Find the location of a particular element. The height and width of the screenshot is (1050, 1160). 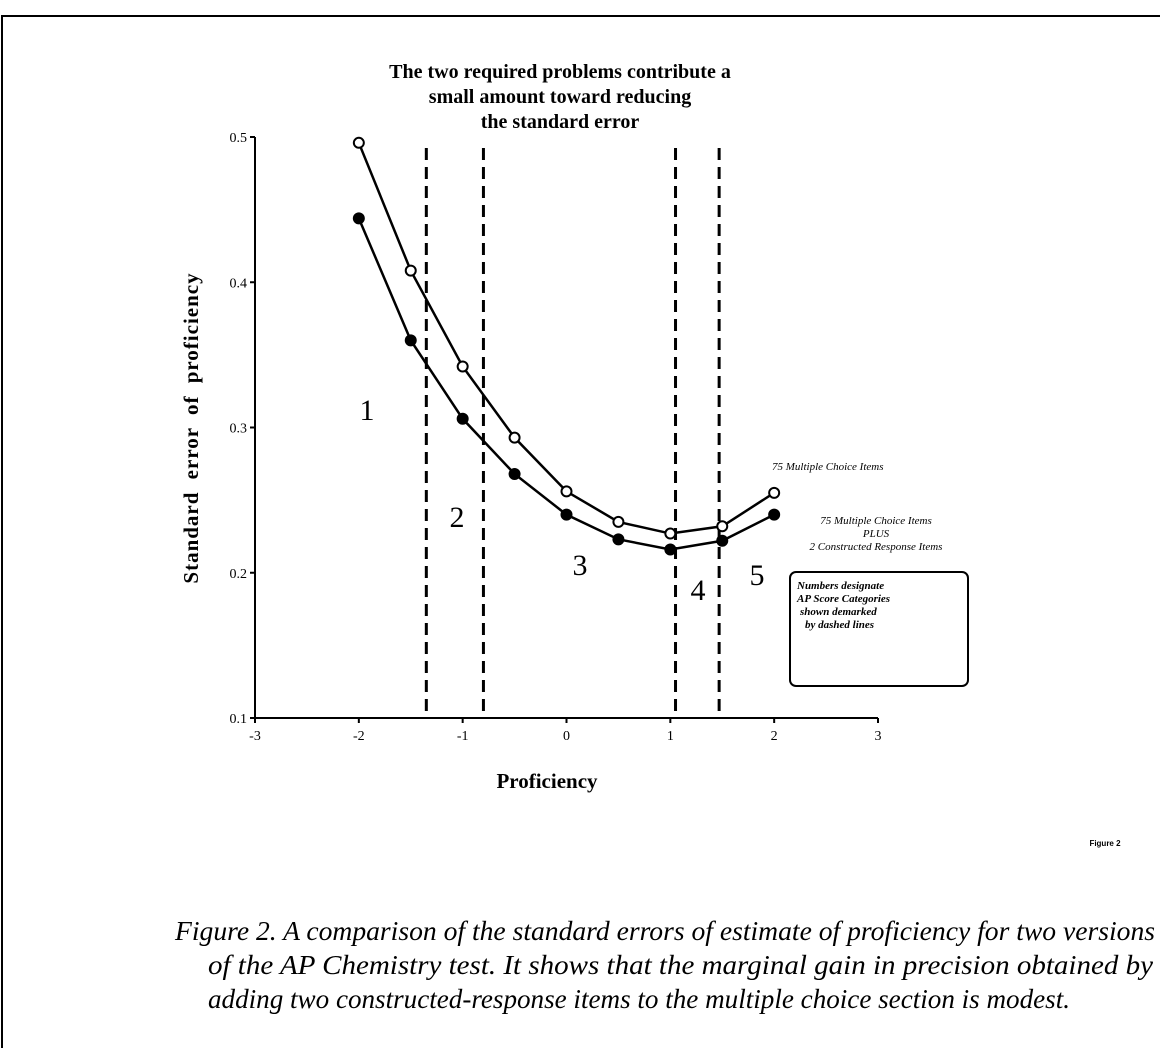

note-text: AP Score Categories is located at coordinates (843, 599).